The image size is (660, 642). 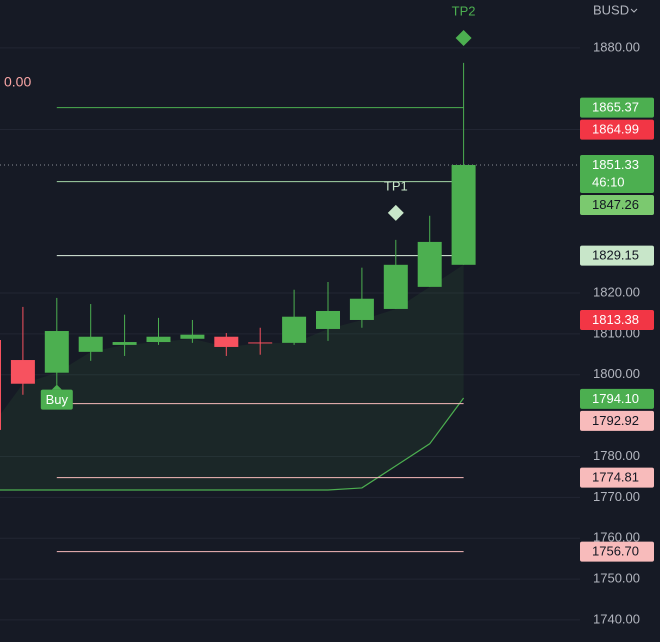 I want to click on y-tick-label: 1760.00, so click(x=616, y=537).